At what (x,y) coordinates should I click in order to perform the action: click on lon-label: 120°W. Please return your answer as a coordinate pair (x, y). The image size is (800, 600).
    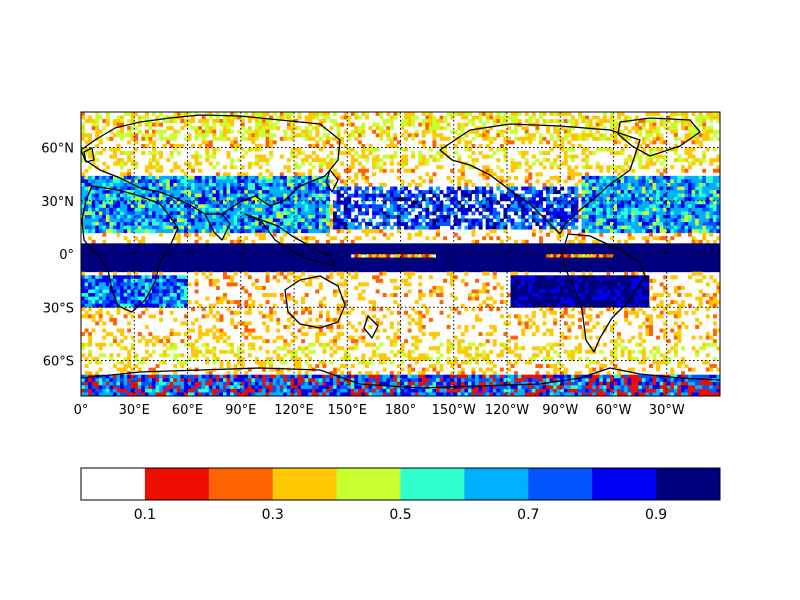
    Looking at the image, I should click on (507, 410).